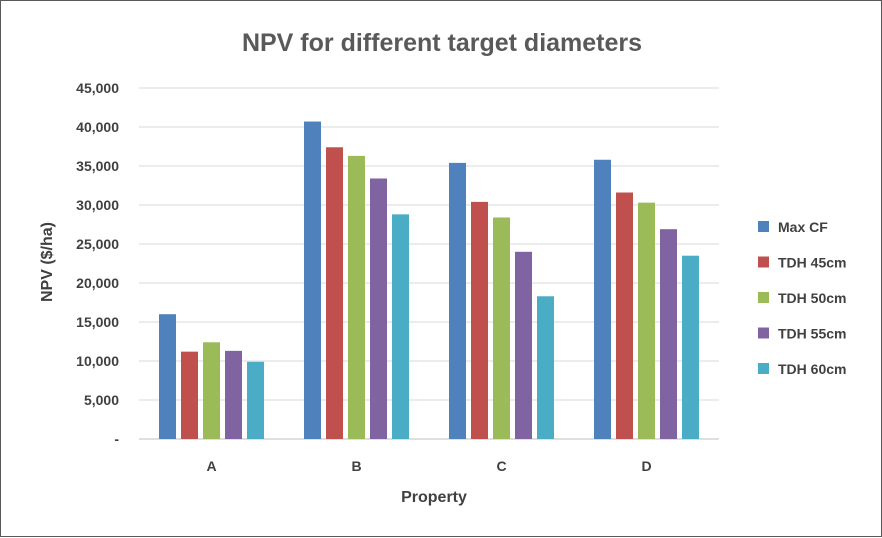 The width and height of the screenshot is (882, 538). What do you see at coordinates (116, 439) in the screenshot?
I see `y-tick-label: -` at bounding box center [116, 439].